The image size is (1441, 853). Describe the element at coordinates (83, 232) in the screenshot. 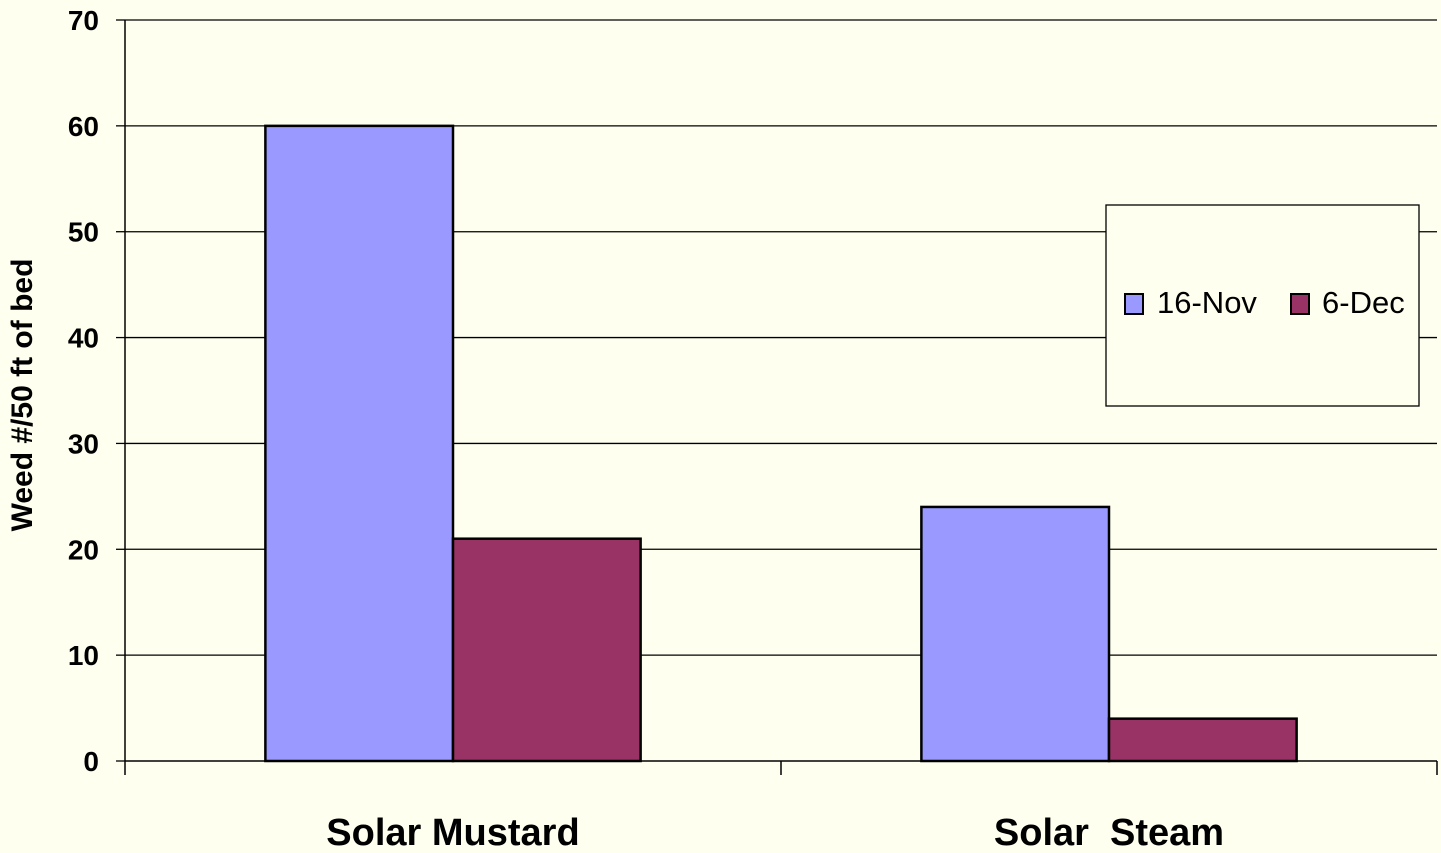

I see `y-tick-label: 50` at that location.